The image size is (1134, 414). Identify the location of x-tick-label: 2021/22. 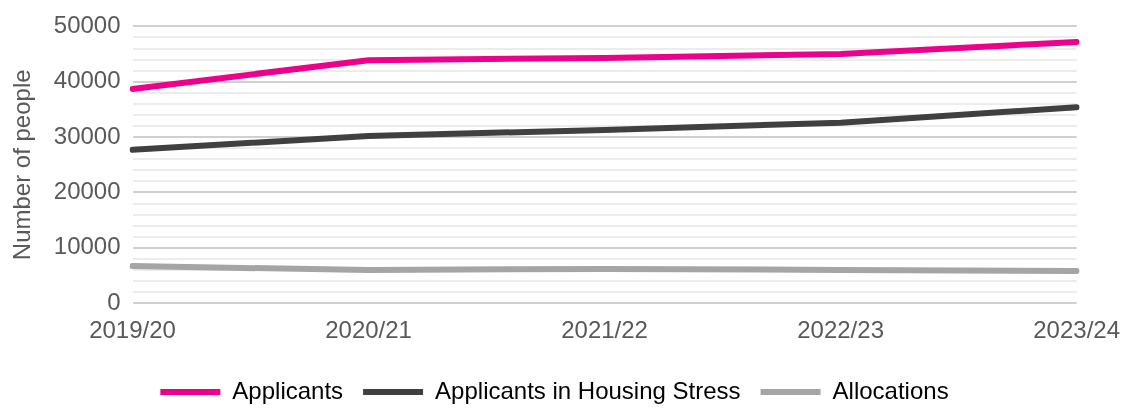
(604, 330).